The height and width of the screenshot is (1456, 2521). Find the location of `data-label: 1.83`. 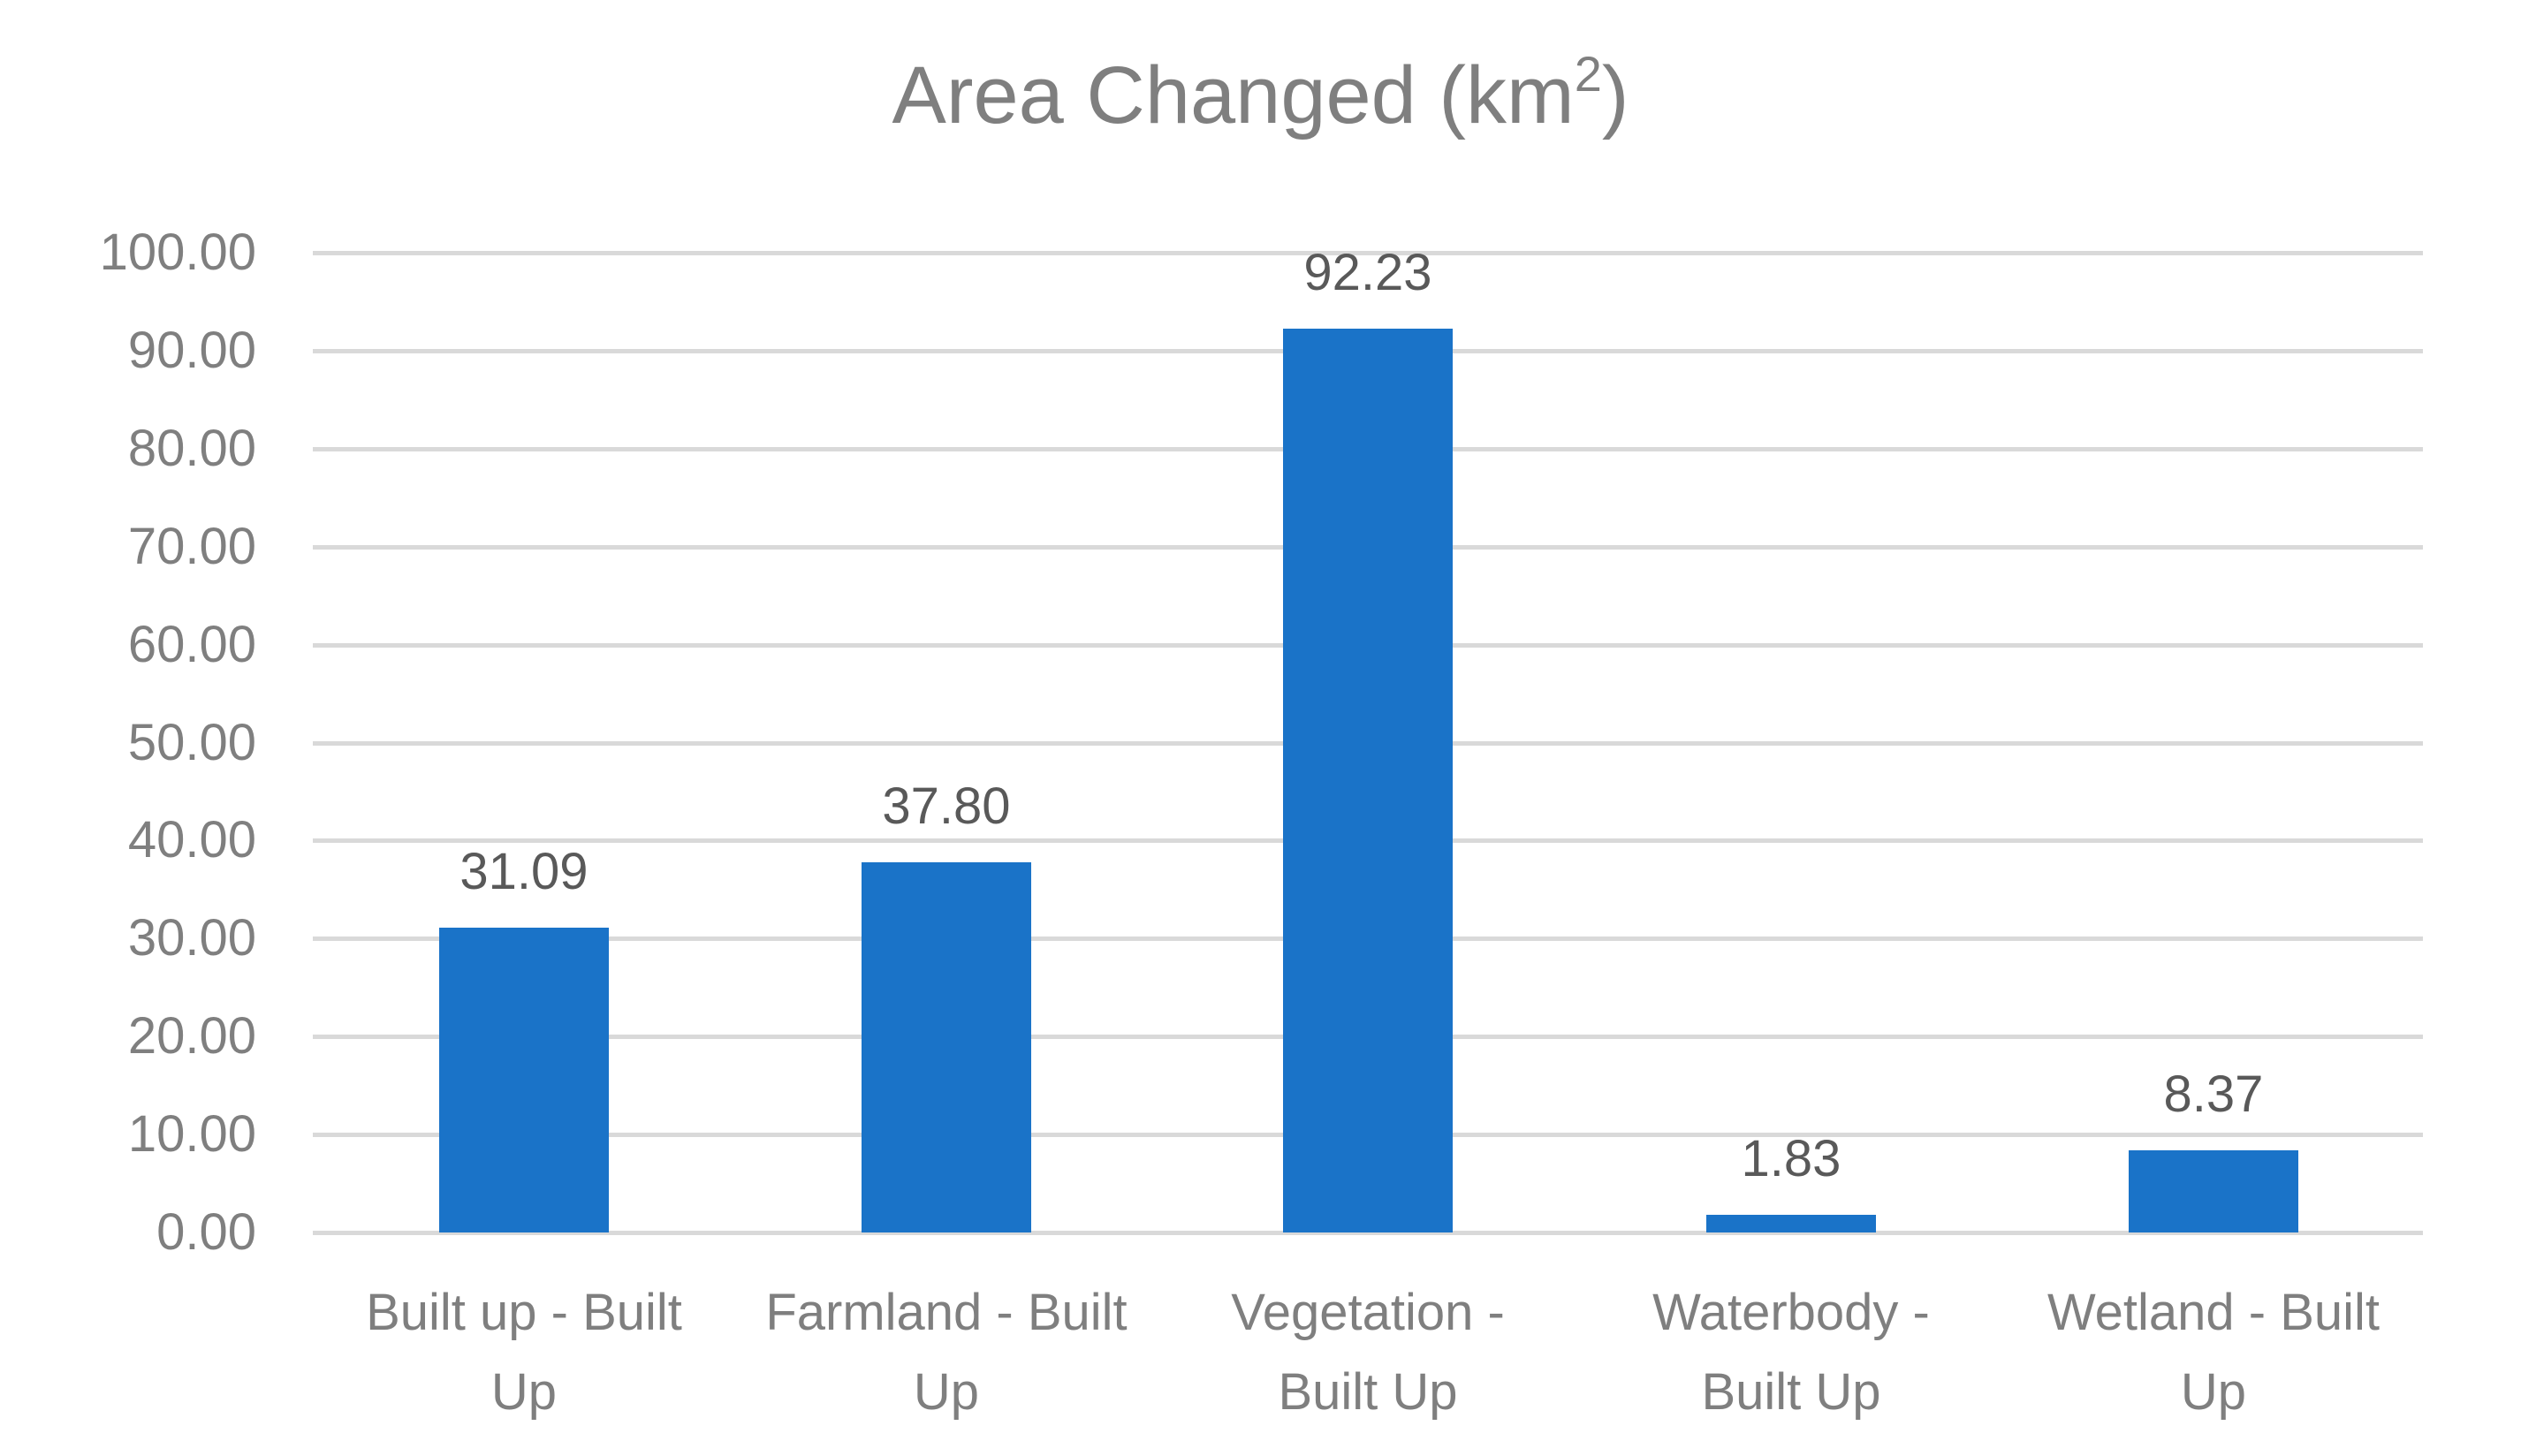

data-label: 1.83 is located at coordinates (1791, 1158).